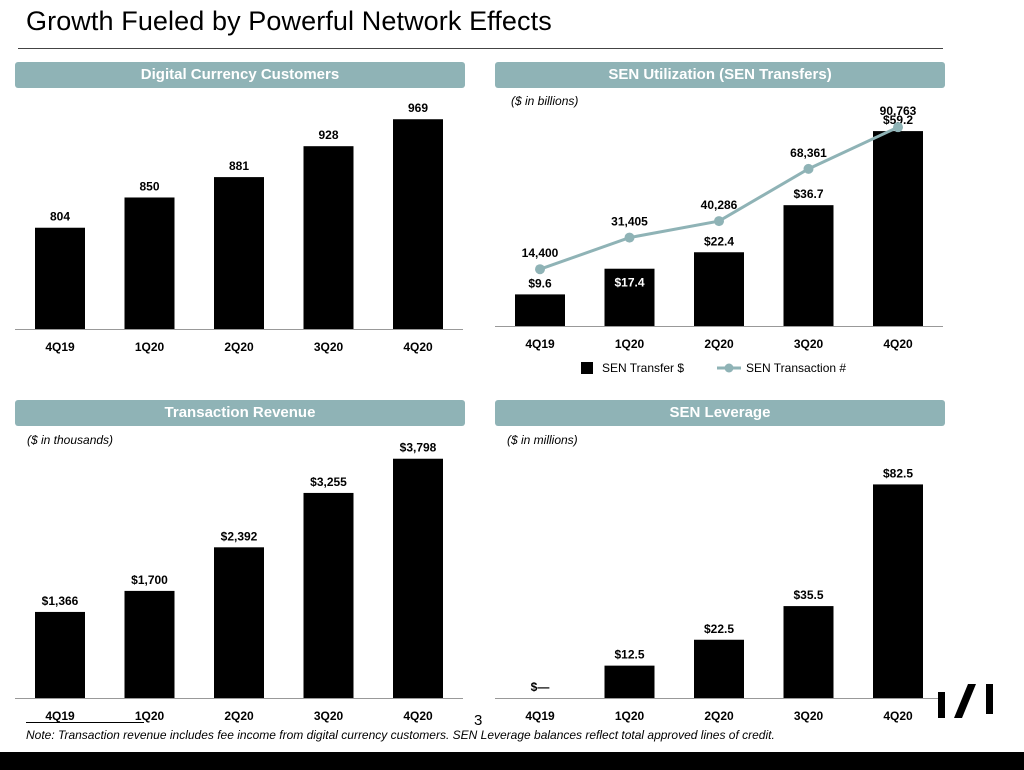 This screenshot has height=770, width=1024. What do you see at coordinates (60, 716) in the screenshot?
I see `revenue-tick-label-4q19: 4Q19` at bounding box center [60, 716].